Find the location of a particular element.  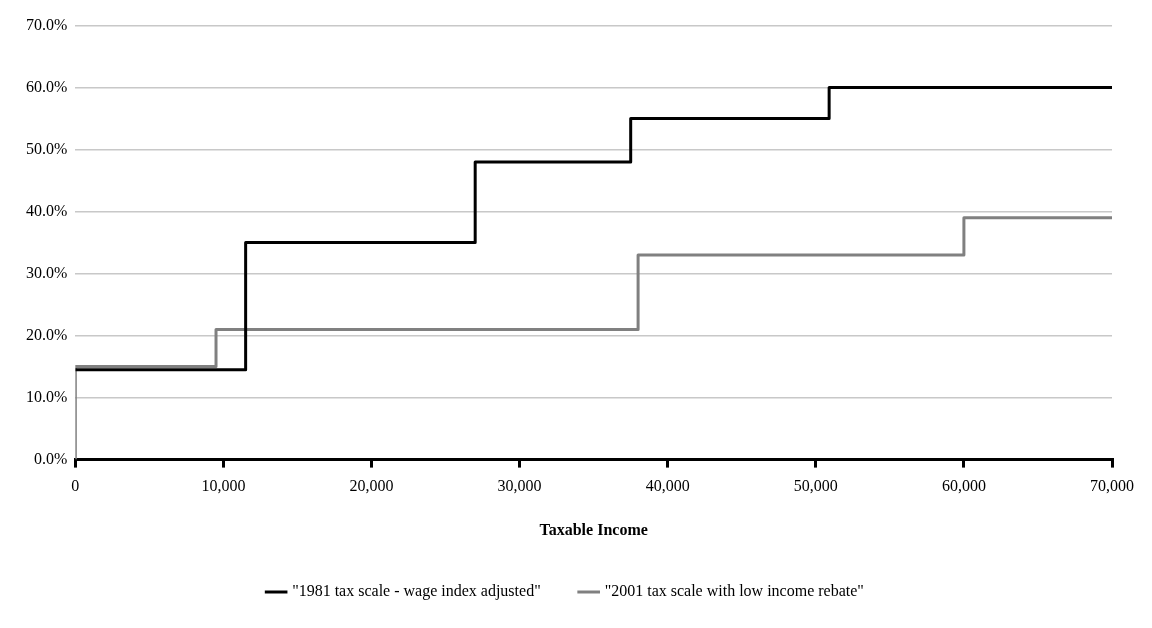

x-tick-label: 40,000 is located at coordinates (667, 486).